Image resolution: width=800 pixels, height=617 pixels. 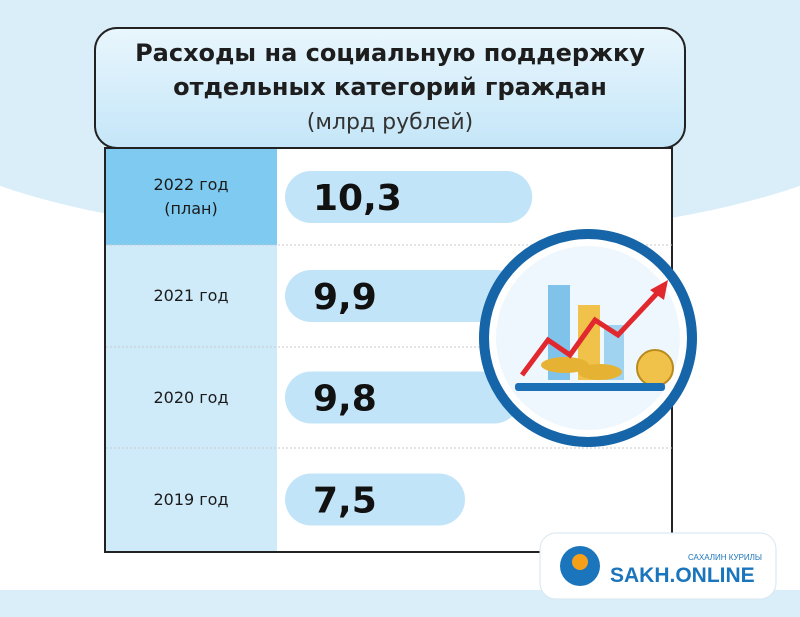 I want to click on value-label: 9,9, so click(x=345, y=297).